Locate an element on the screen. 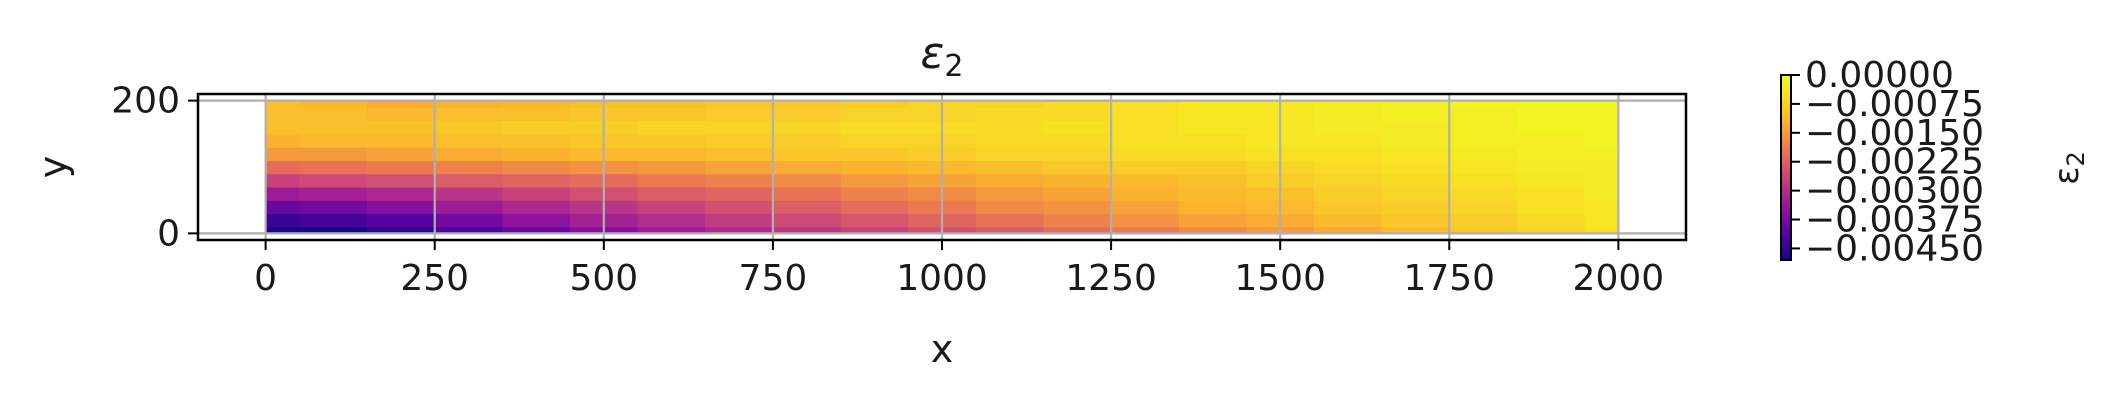 This screenshot has width=2112, height=401. x-tick-label: 1250 is located at coordinates (1111, 278).